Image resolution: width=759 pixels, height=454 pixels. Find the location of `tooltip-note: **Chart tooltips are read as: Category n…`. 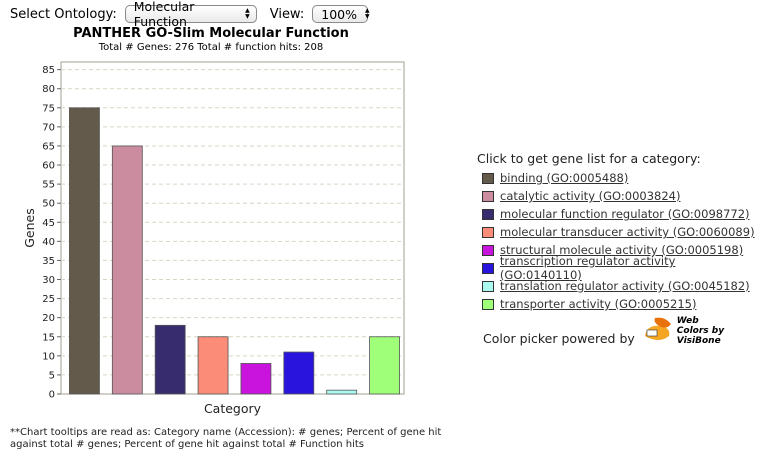

tooltip-note: **Chart tooltips are read as: Category n… is located at coordinates (240, 439).